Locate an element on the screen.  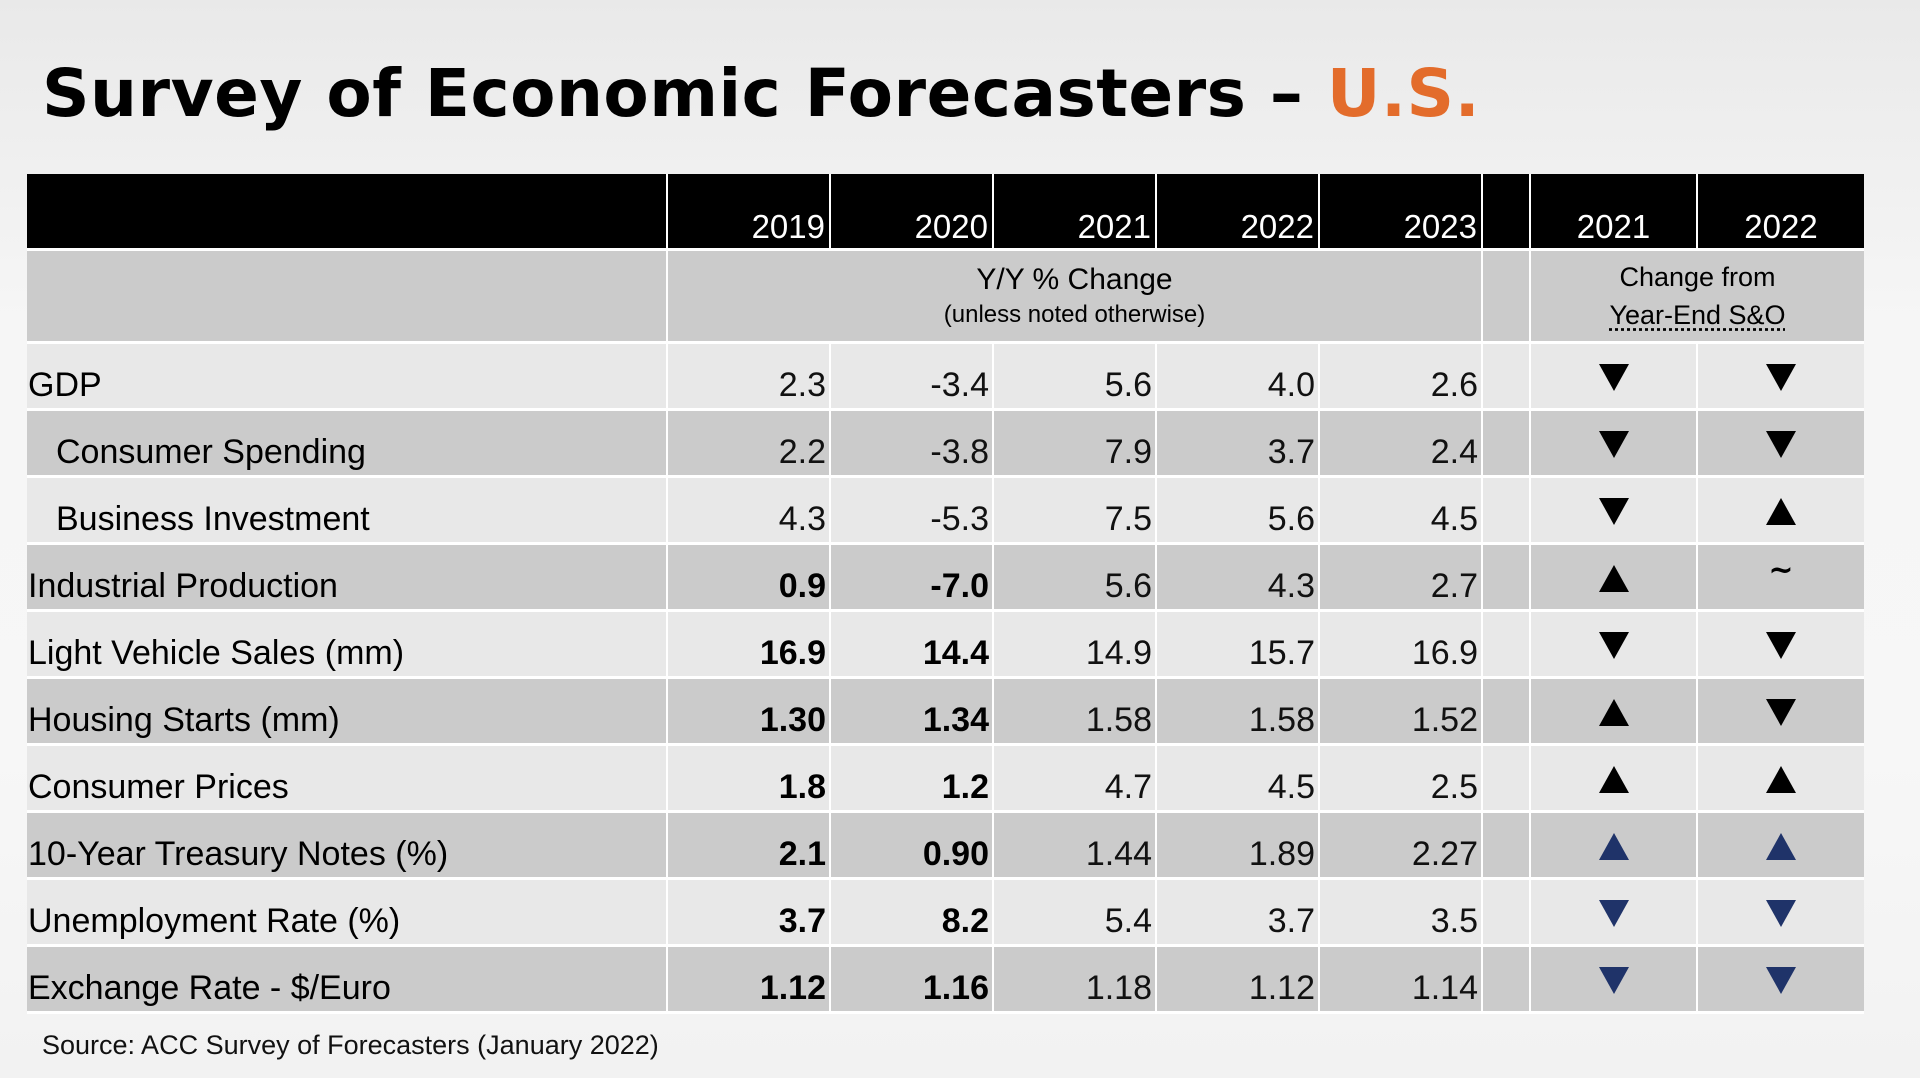
value-2021: 7.5 is located at coordinates (1074, 510).